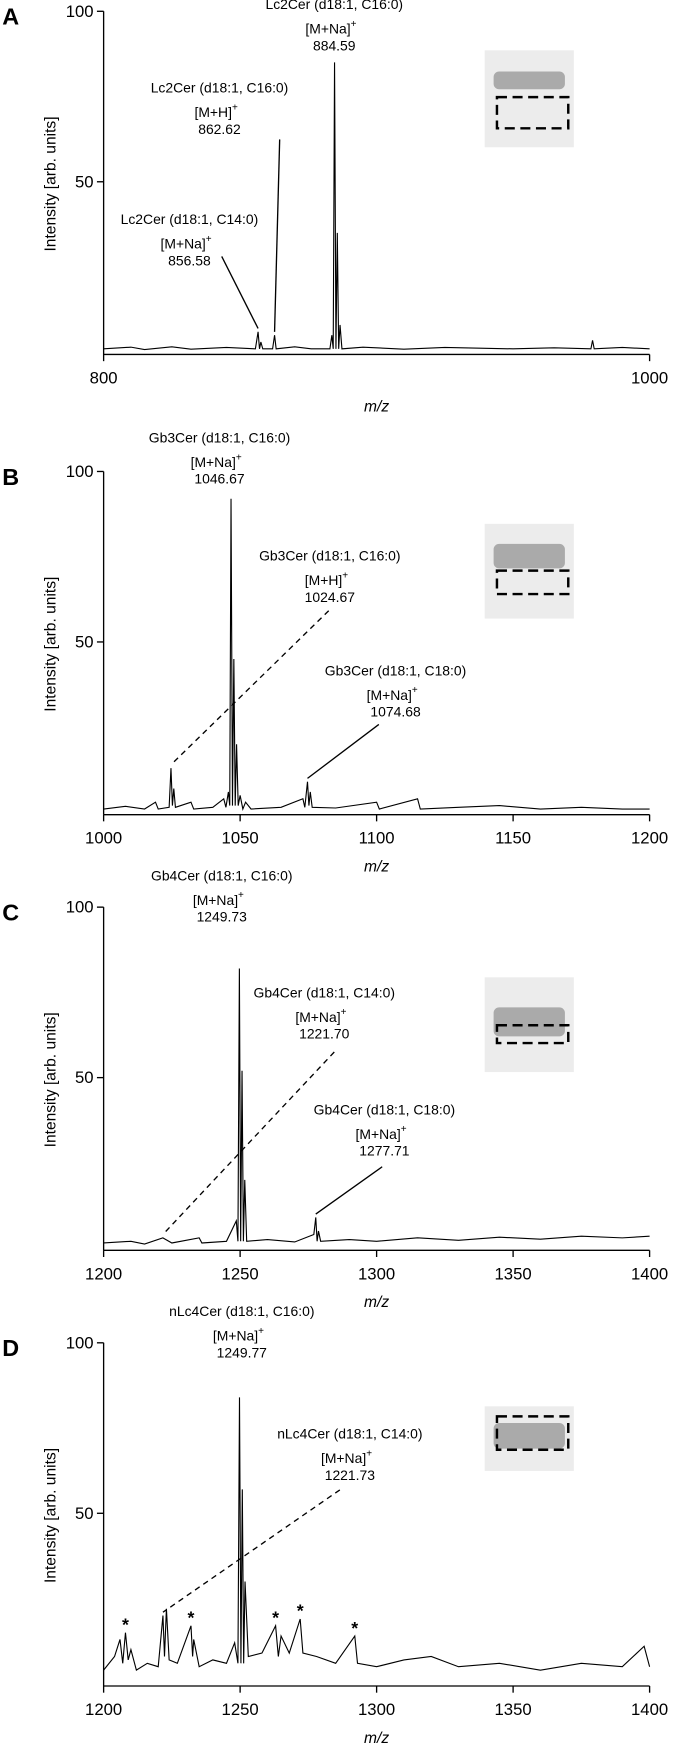 This screenshot has width=673, height=1753. What do you see at coordinates (240, 838) in the screenshot?
I see `x-tick-label: 1050` at bounding box center [240, 838].